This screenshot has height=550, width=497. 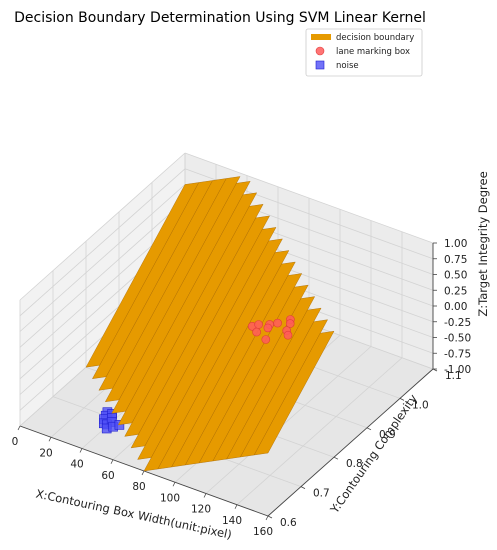 I want to click on z-tick-label: 1.00, so click(x=455, y=244).